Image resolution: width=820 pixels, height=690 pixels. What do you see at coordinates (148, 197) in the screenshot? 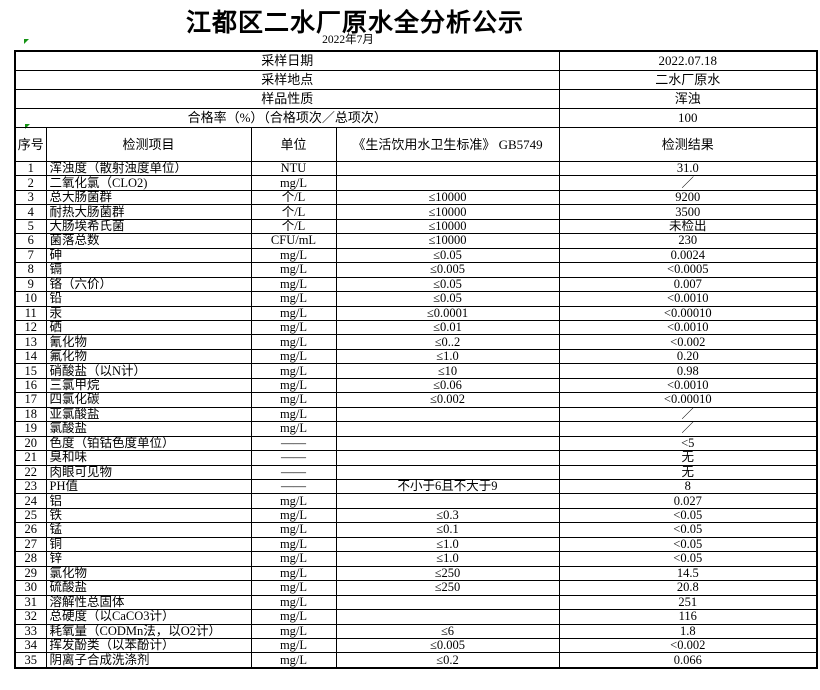
I see `item-name: 总大肠菌群` at bounding box center [148, 197].